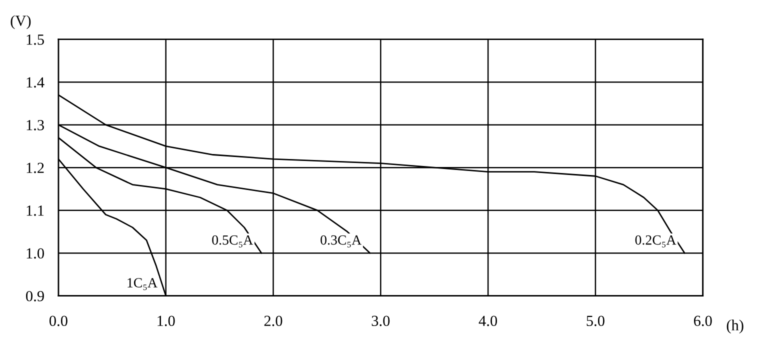  I want to click on x-tick-label: 0.0, so click(58, 321).